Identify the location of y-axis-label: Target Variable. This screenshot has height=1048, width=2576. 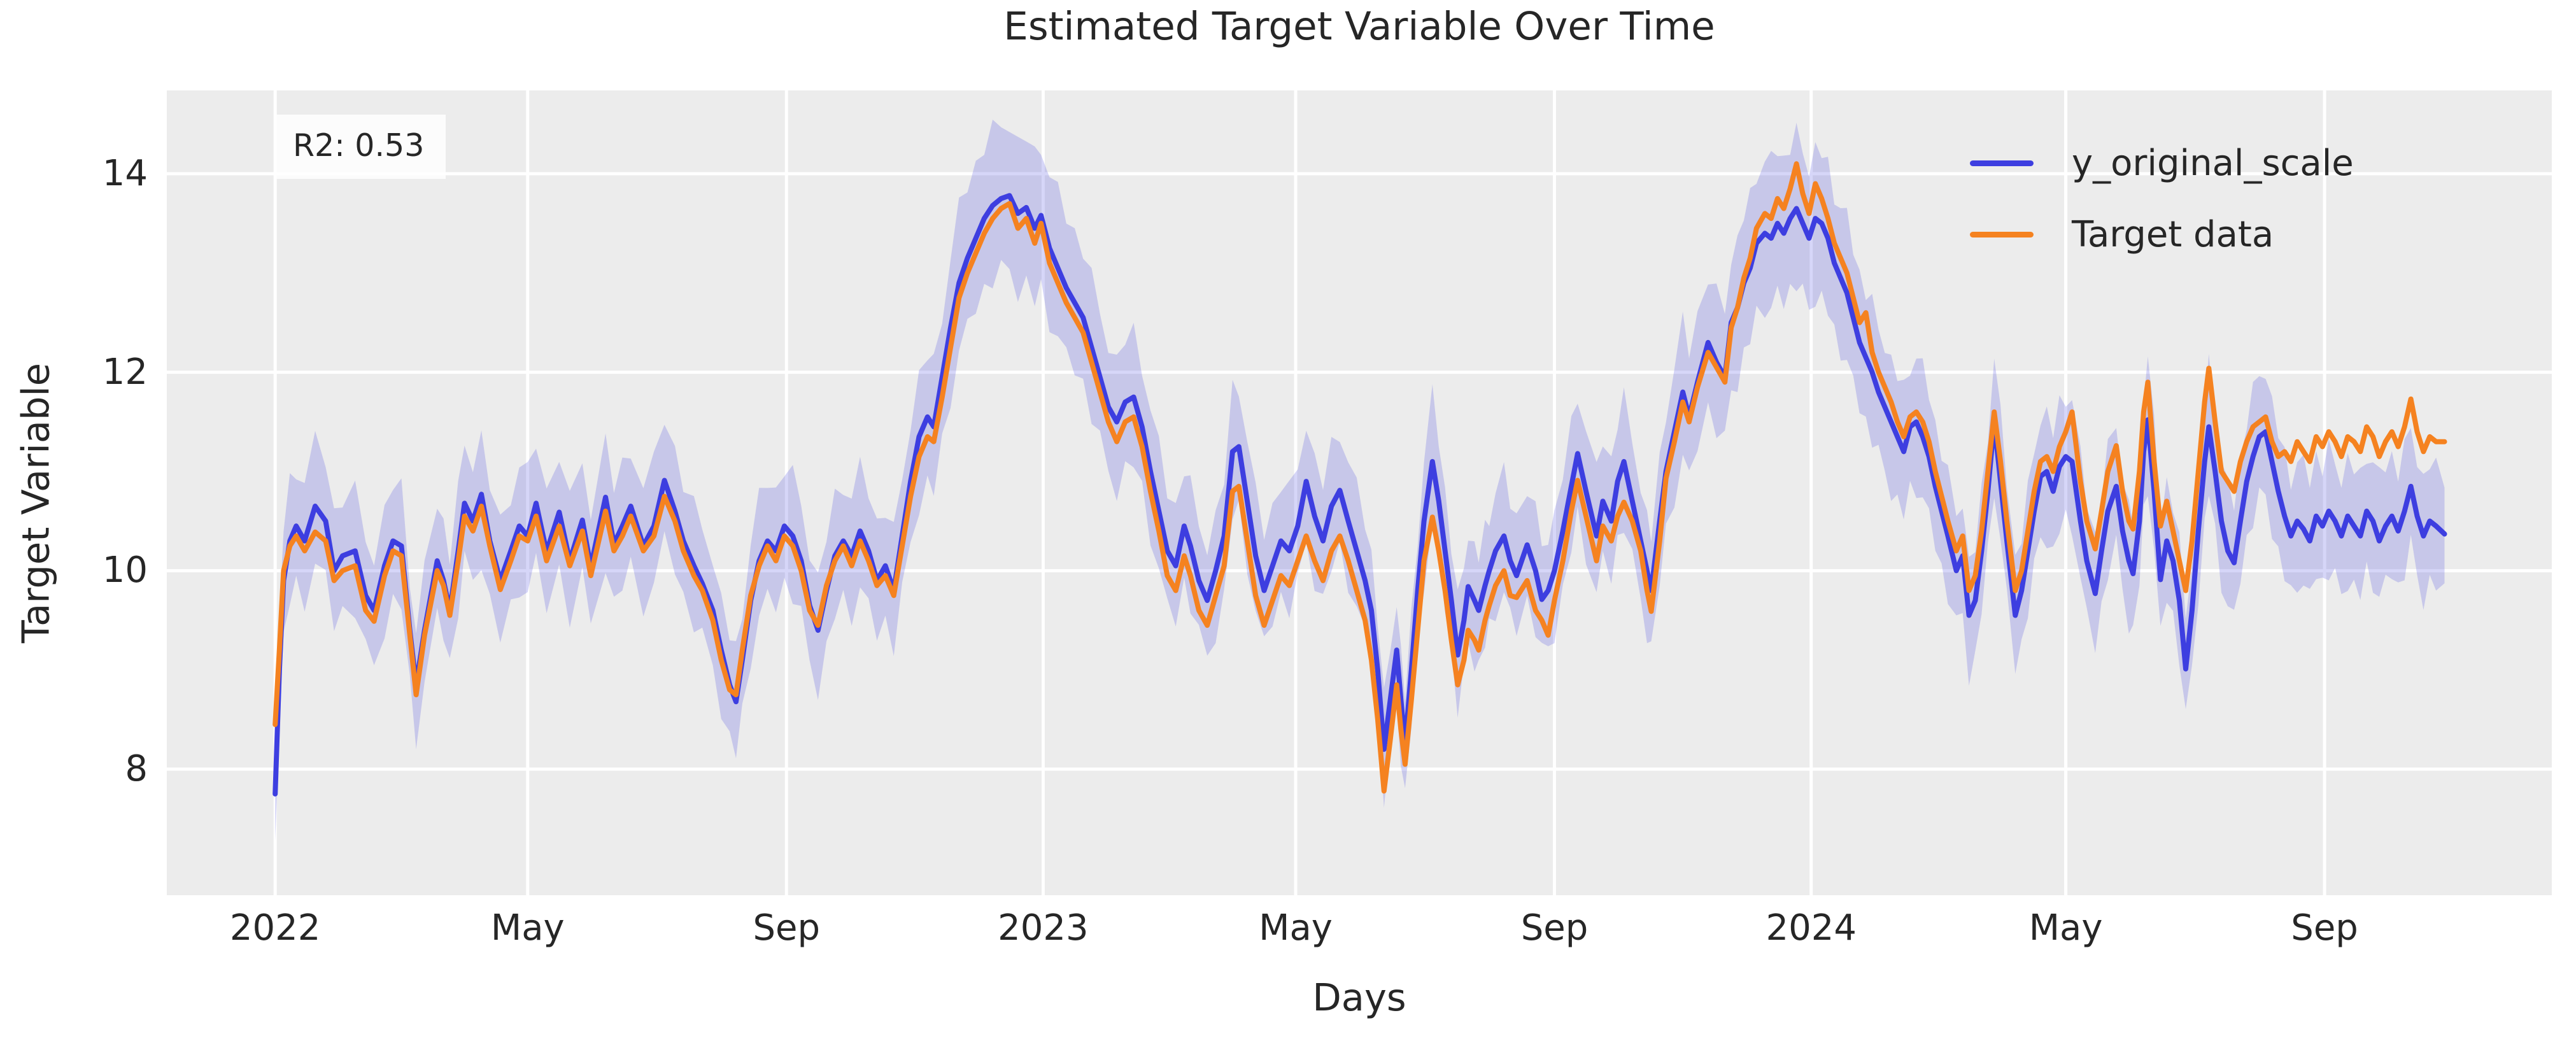
(35, 503).